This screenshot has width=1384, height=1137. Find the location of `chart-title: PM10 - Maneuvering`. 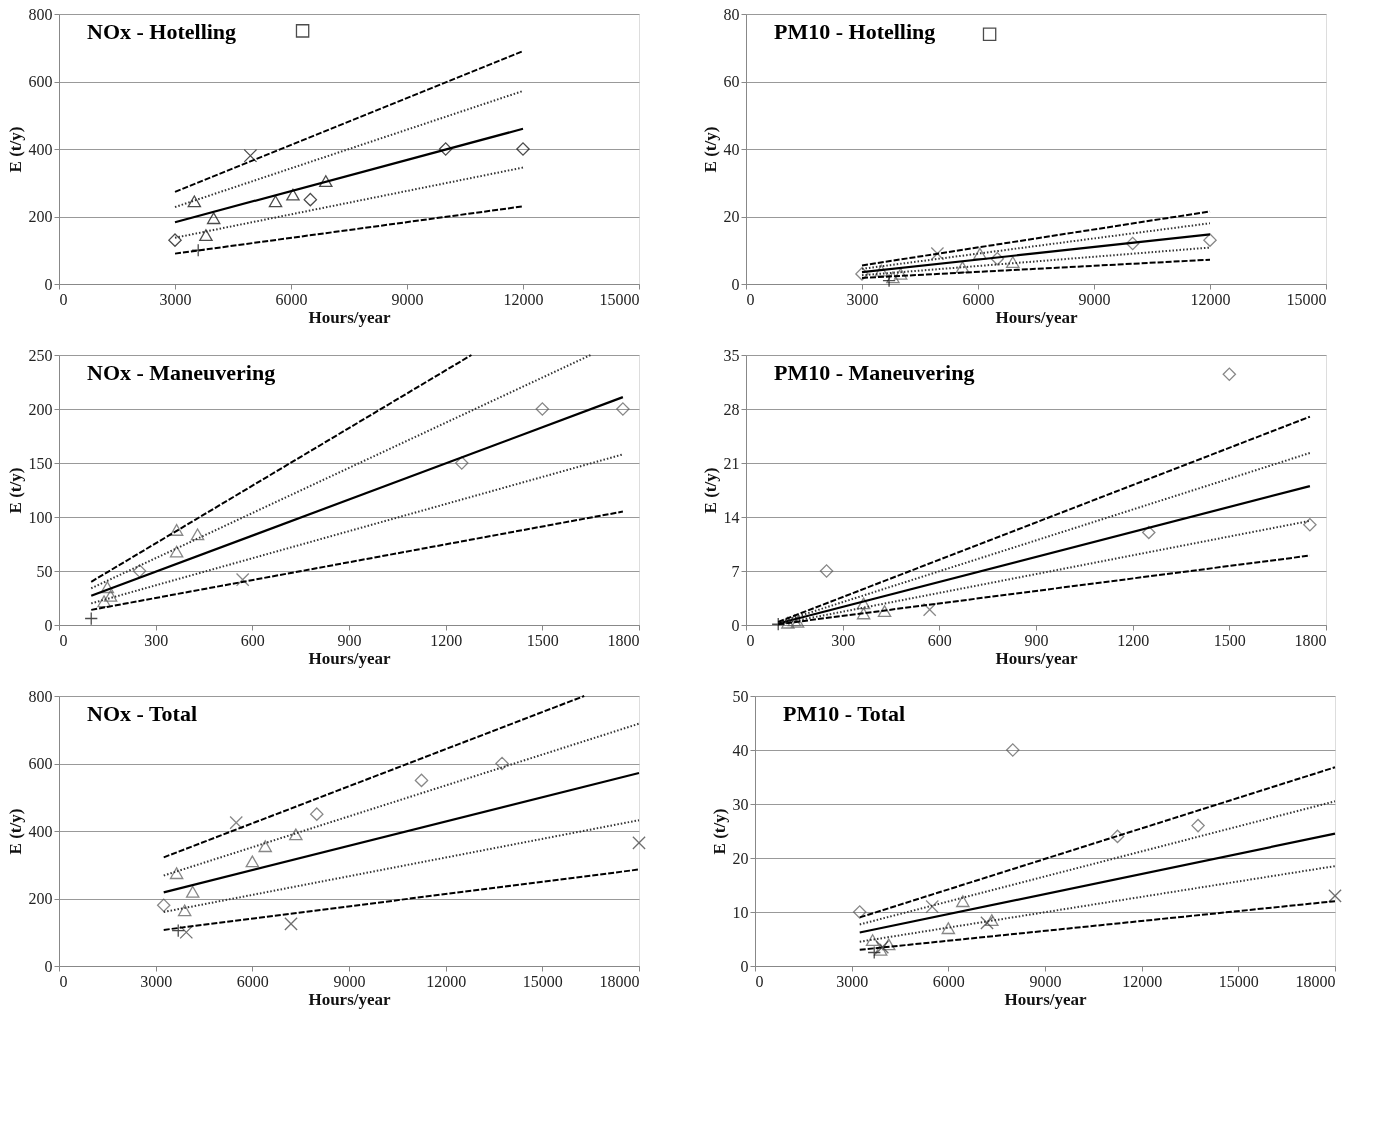

chart-title: PM10 - Maneuvering is located at coordinates (874, 372).